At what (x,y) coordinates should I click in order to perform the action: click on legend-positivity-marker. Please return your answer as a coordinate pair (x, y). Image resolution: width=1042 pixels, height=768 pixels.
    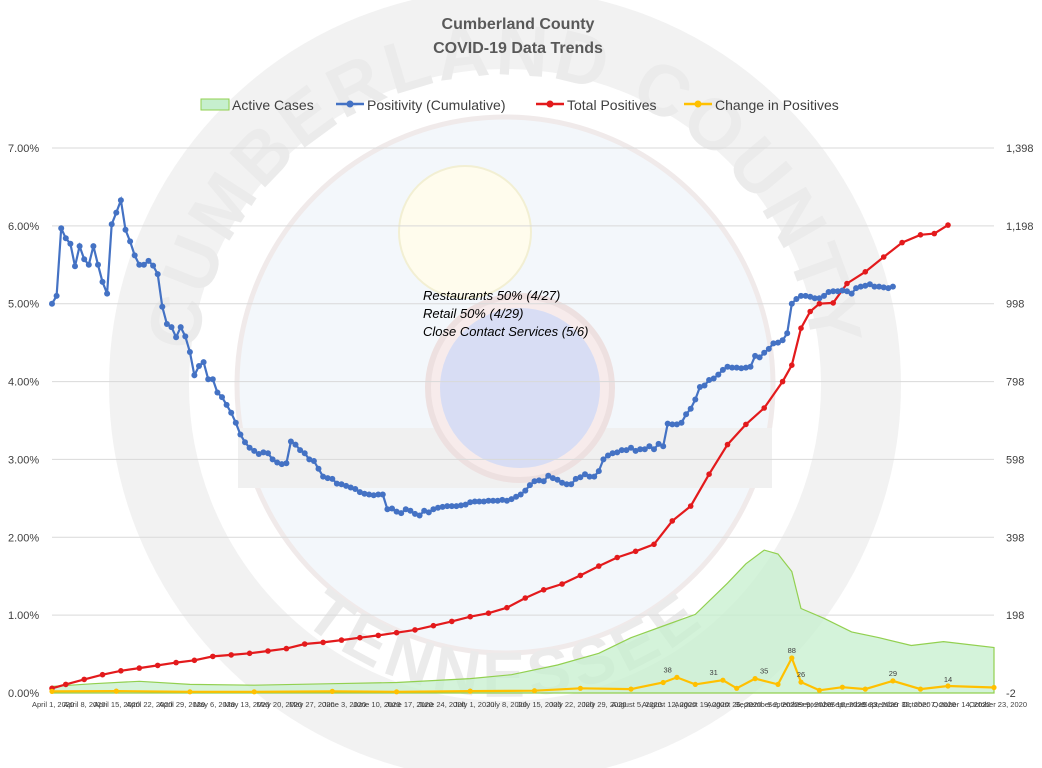
    Looking at the image, I should click on (350, 104).